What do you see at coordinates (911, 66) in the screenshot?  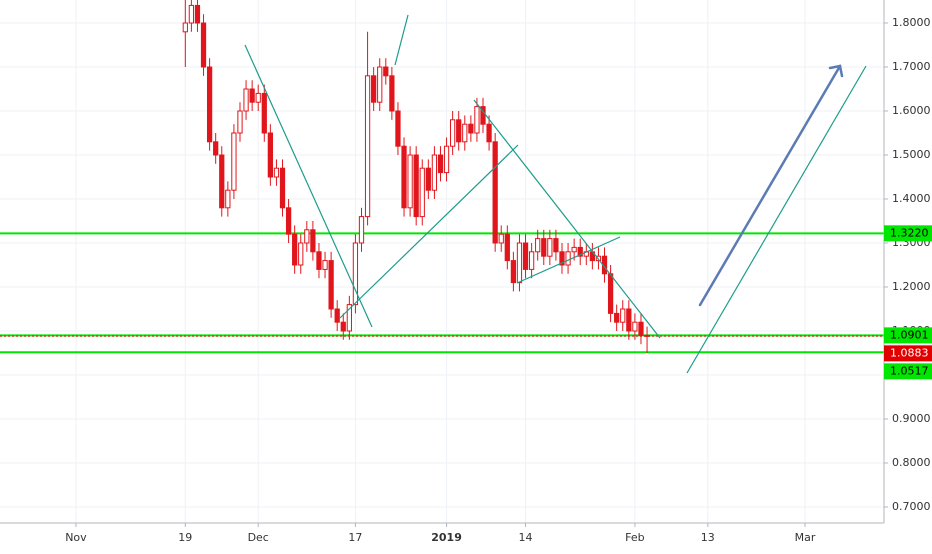 I see `y-tick-label: 1.7000` at bounding box center [911, 66].